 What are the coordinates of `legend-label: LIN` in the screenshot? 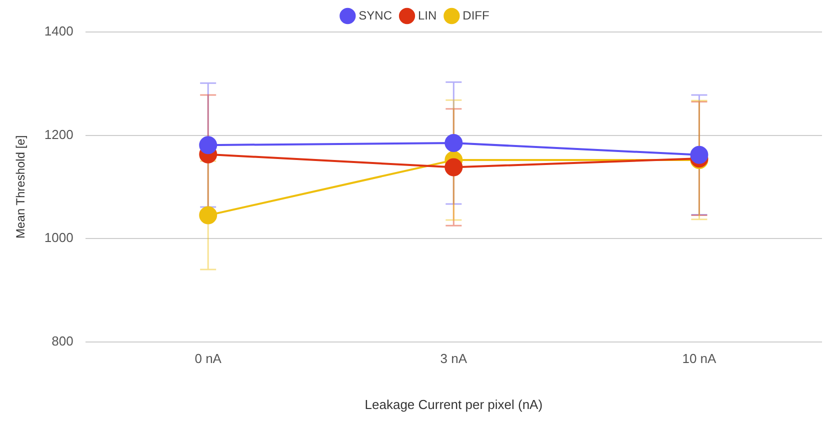 It's located at (427, 15).